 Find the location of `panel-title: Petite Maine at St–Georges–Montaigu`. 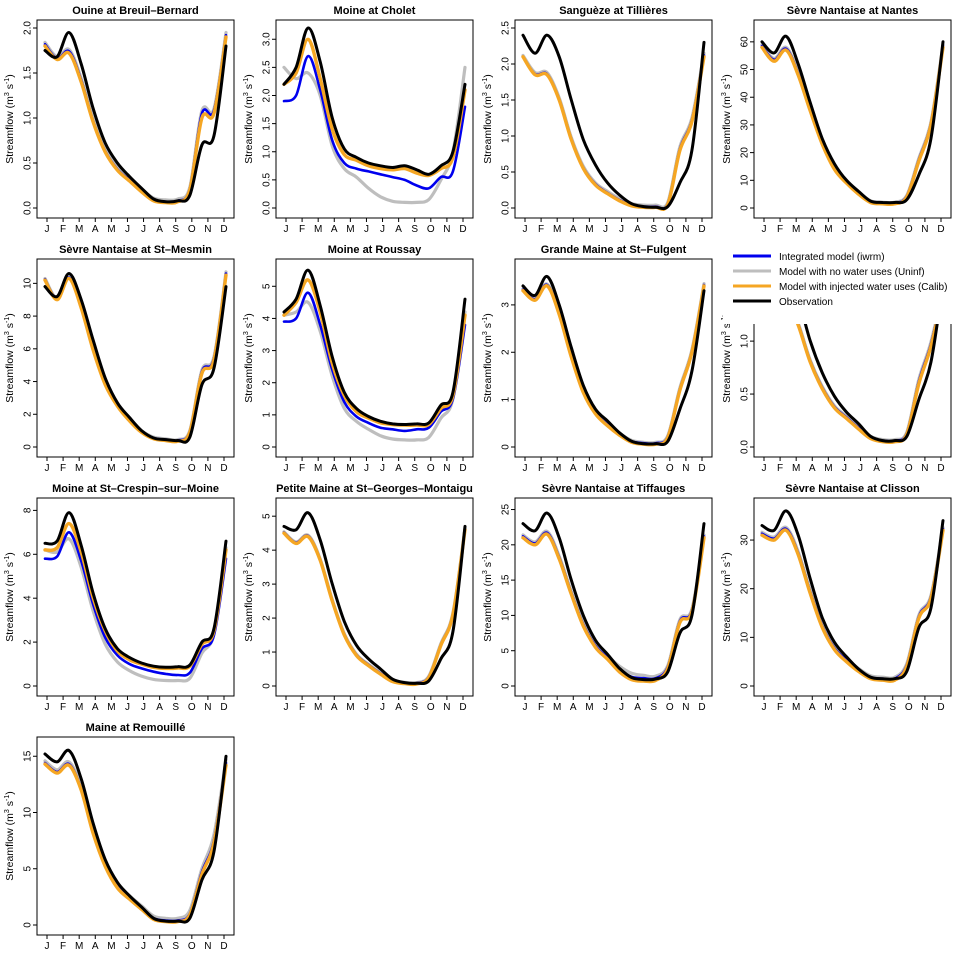

panel-title: Petite Maine at St–Georges–Montaigu is located at coordinates (374, 489).